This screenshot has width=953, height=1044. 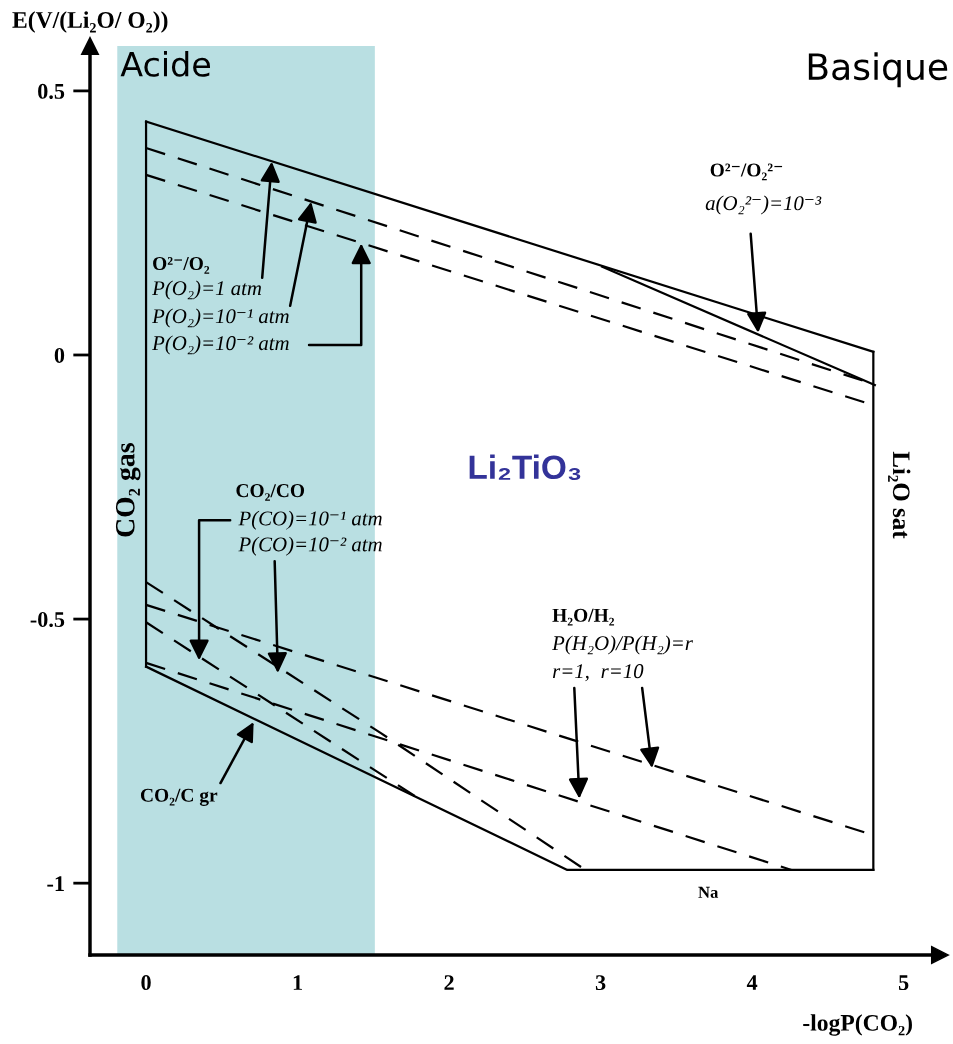 I want to click on annotation: Na, so click(x=708, y=892).